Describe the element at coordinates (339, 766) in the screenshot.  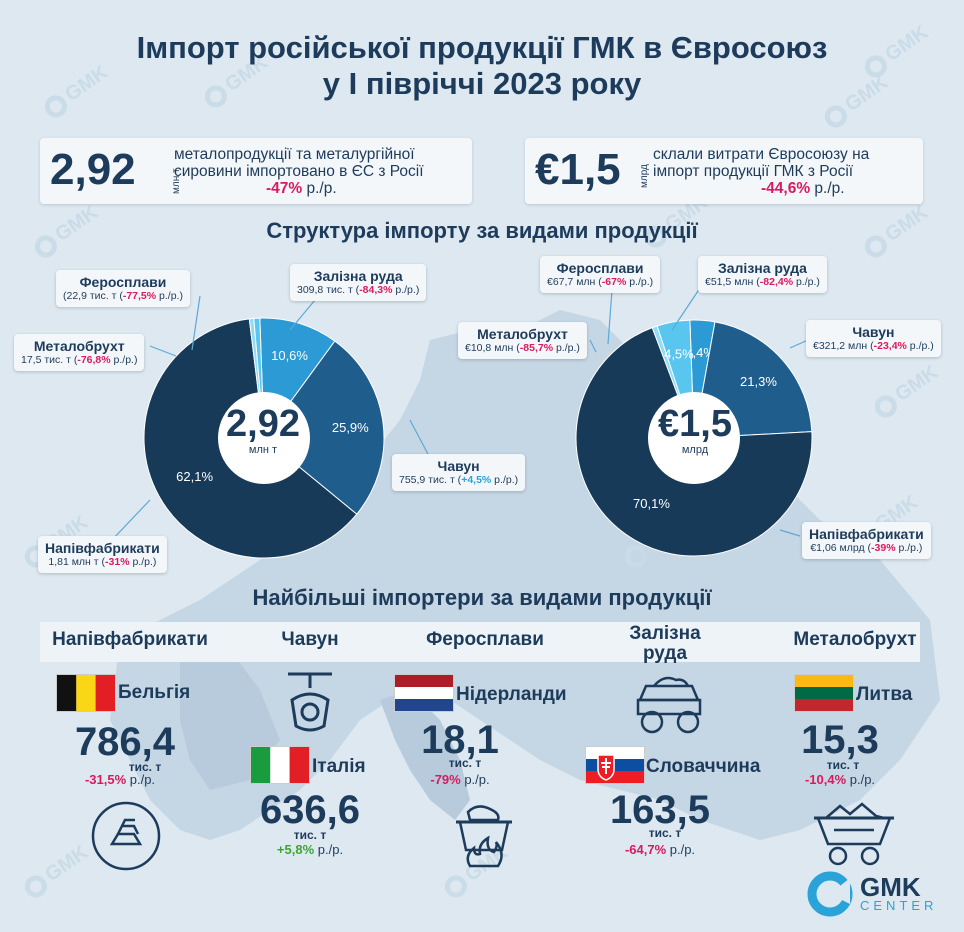
I see `country-italy: Італія` at that location.